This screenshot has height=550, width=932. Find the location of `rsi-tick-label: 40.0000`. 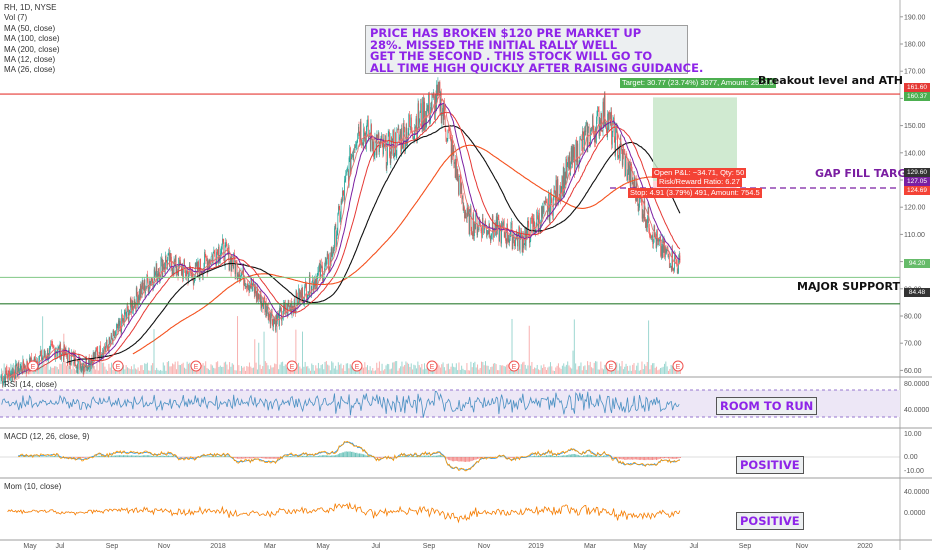

rsi-tick-label: 40.0000 is located at coordinates (916, 410).